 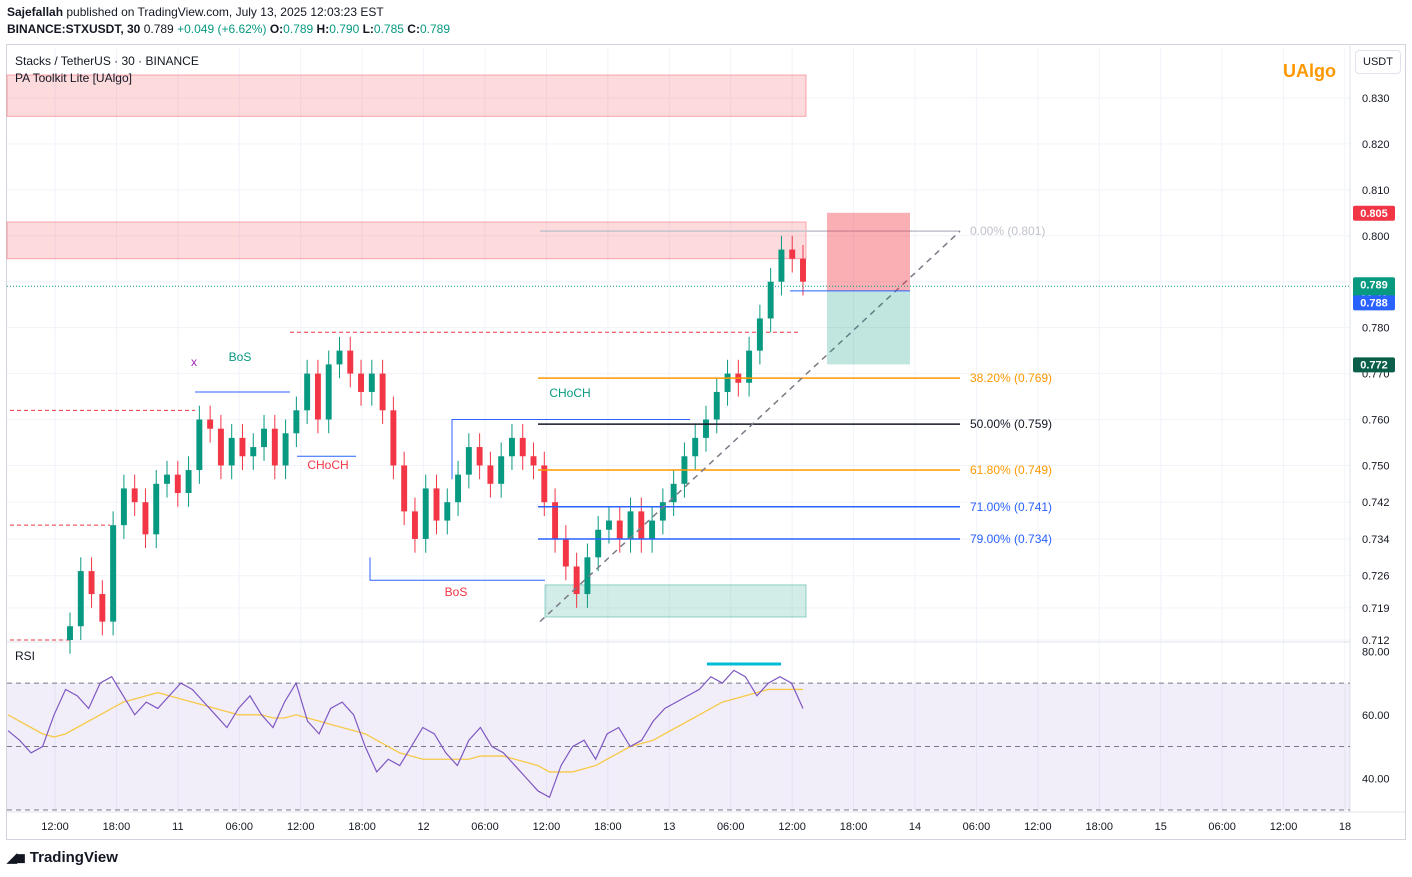 What do you see at coordinates (457, 569) in the screenshot?
I see `bos-line` at bounding box center [457, 569].